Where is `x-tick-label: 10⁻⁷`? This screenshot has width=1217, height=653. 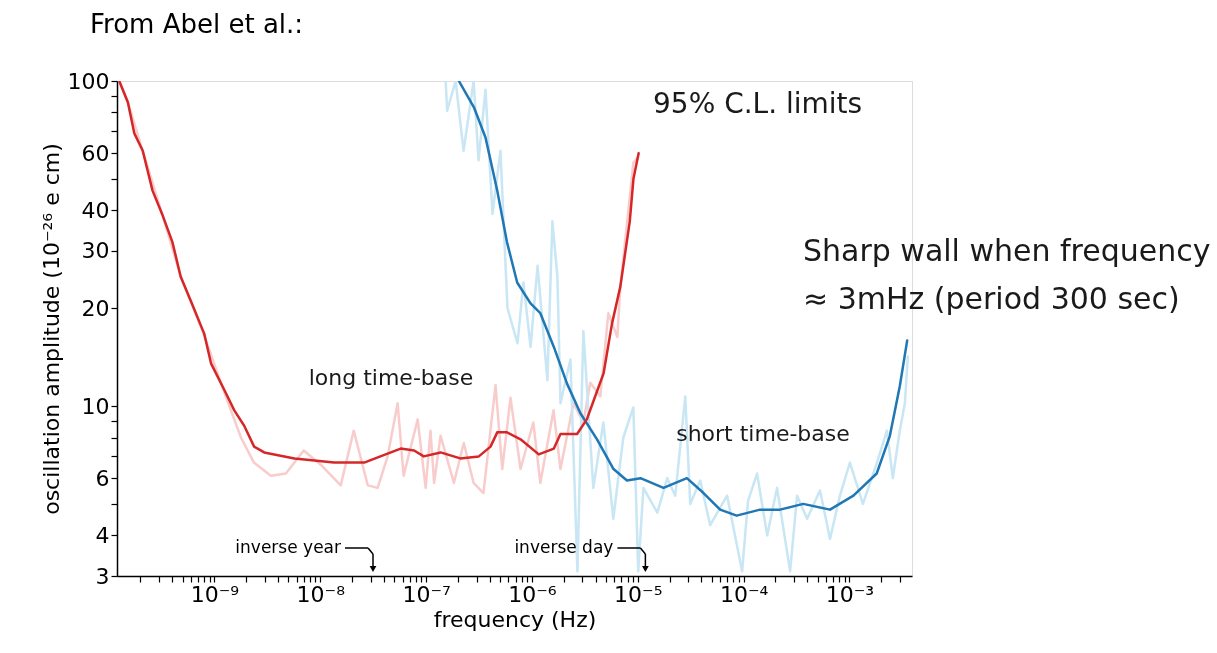
x-tick-label: 10⁻⁷ is located at coordinates (426, 594).